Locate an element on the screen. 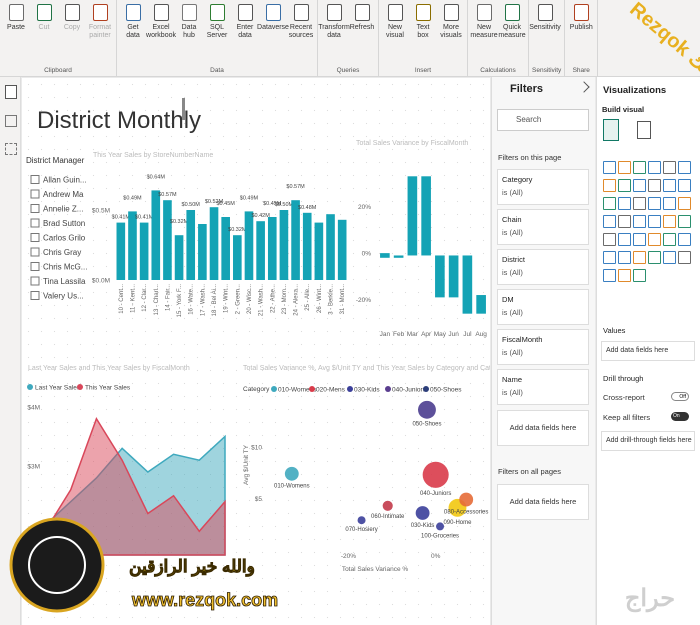  search-box: Search is located at coordinates (543, 120).